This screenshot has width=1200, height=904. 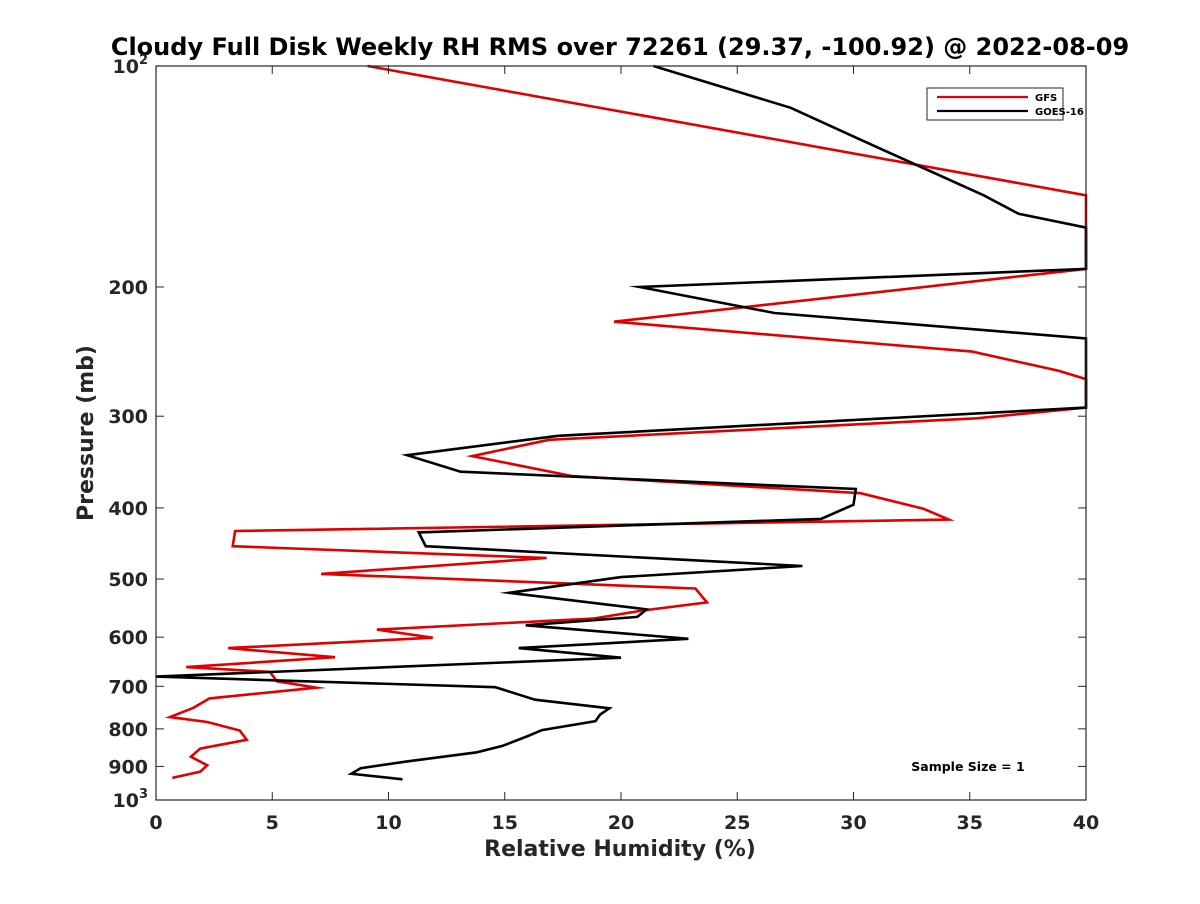 What do you see at coordinates (737, 823) in the screenshot?
I see `x-tick-label: 25` at bounding box center [737, 823].